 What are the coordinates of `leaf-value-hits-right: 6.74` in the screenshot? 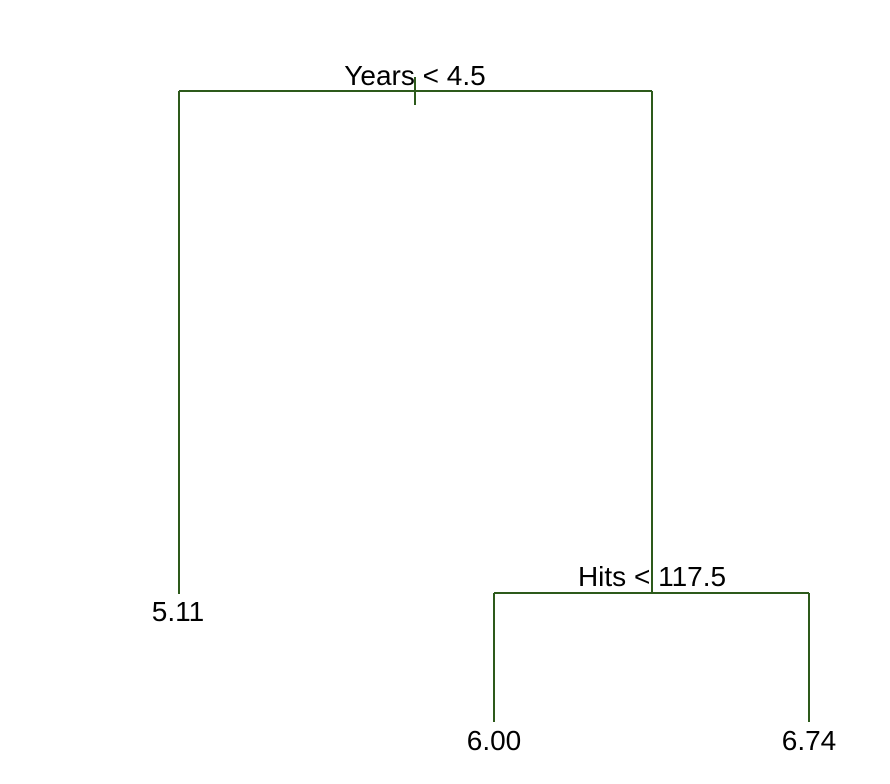 It's located at (809, 740).